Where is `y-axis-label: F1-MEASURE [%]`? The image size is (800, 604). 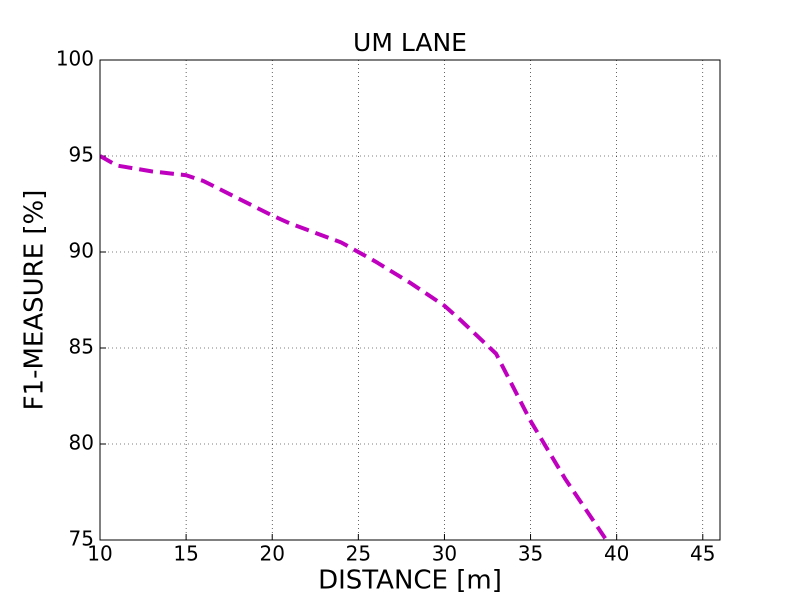 y-axis-label: F1-MEASURE [%] is located at coordinates (35, 300).